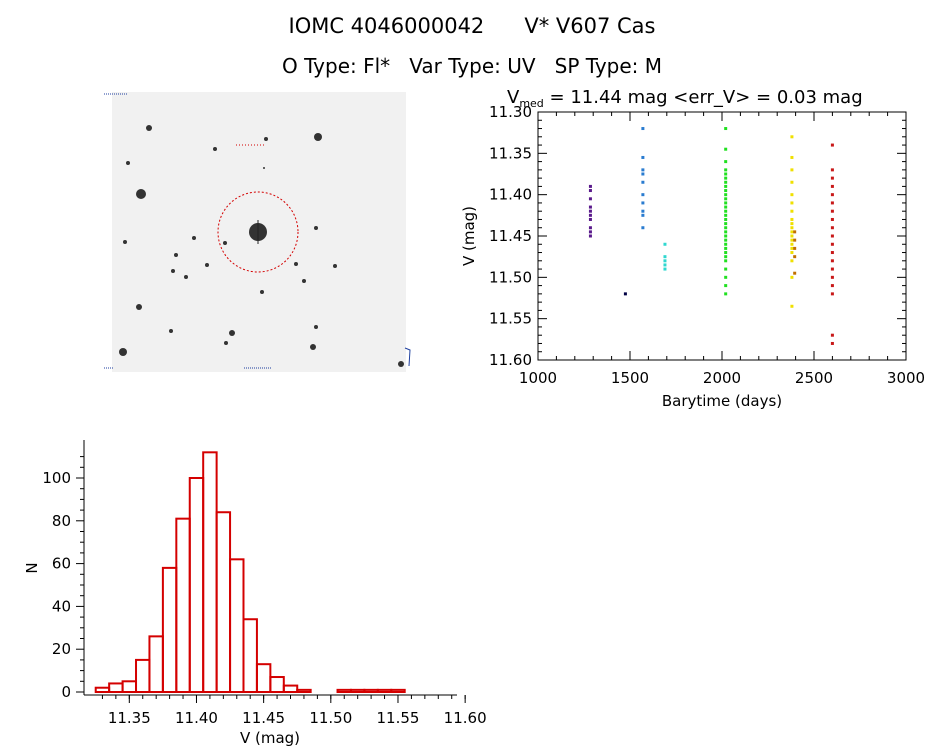 This screenshot has height=747, width=944. I want to click on lc-xtick-label: 1500, so click(630, 378).